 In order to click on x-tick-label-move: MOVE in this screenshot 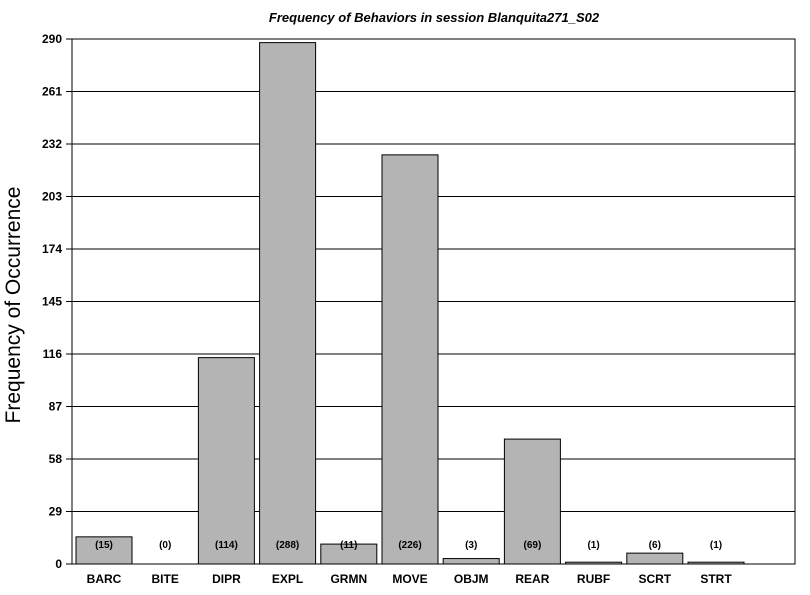, I will do `click(409, 579)`.